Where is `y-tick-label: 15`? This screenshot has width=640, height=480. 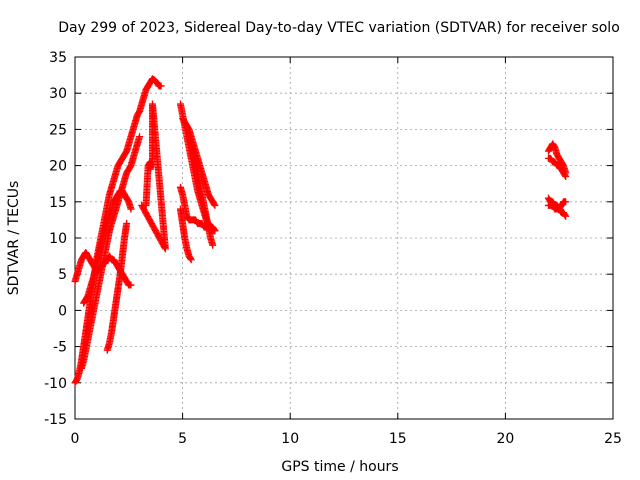
y-tick-label: 15 is located at coordinates (58, 203).